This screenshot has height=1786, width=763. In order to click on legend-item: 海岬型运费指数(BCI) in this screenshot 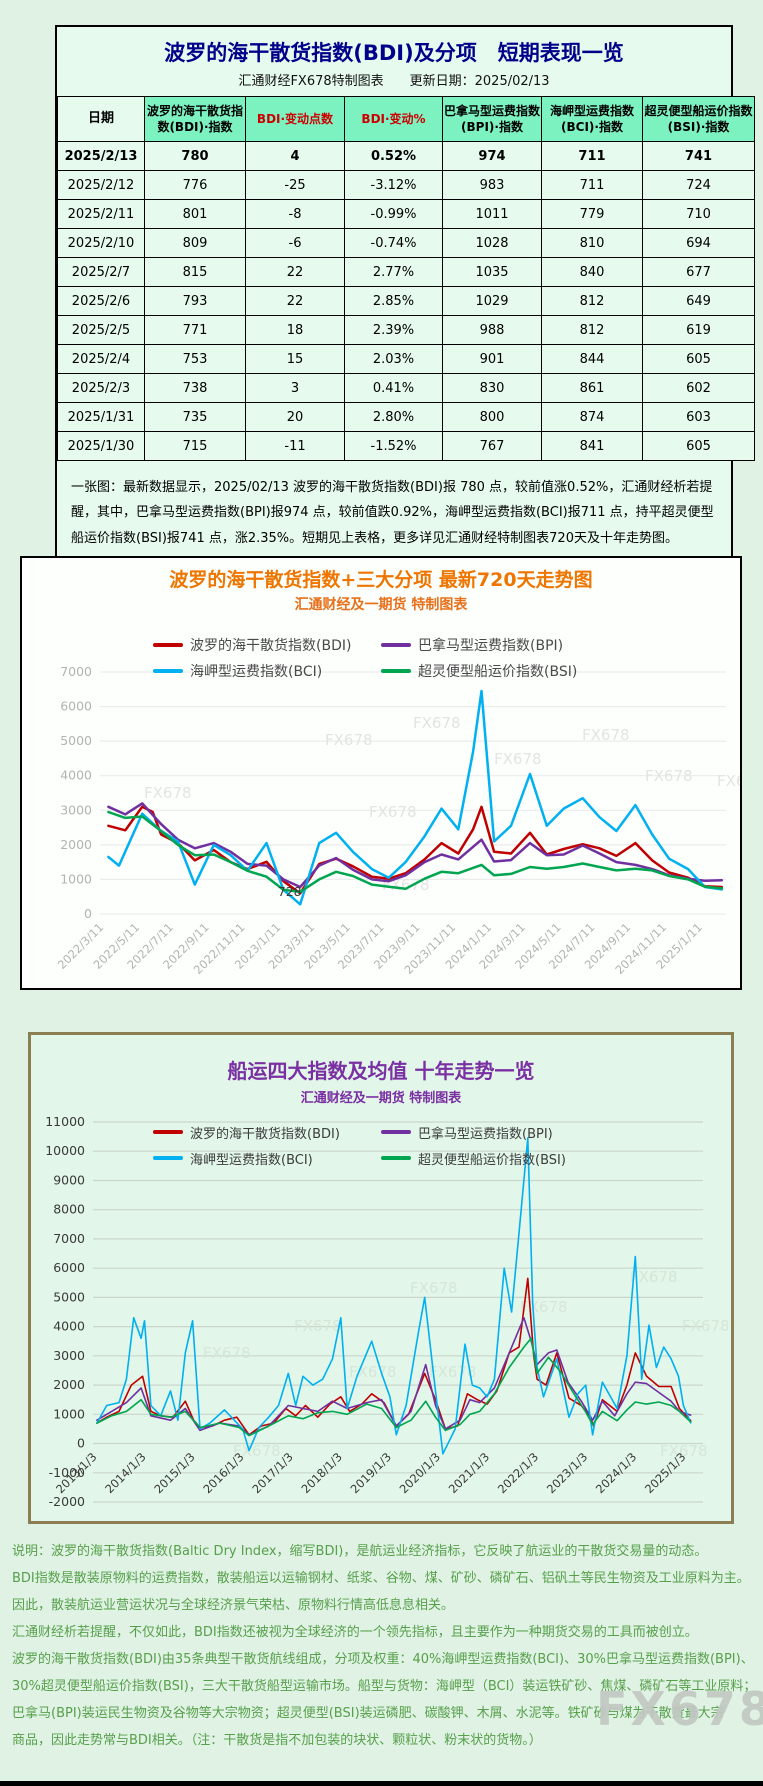, I will do `click(267, 1158)`.